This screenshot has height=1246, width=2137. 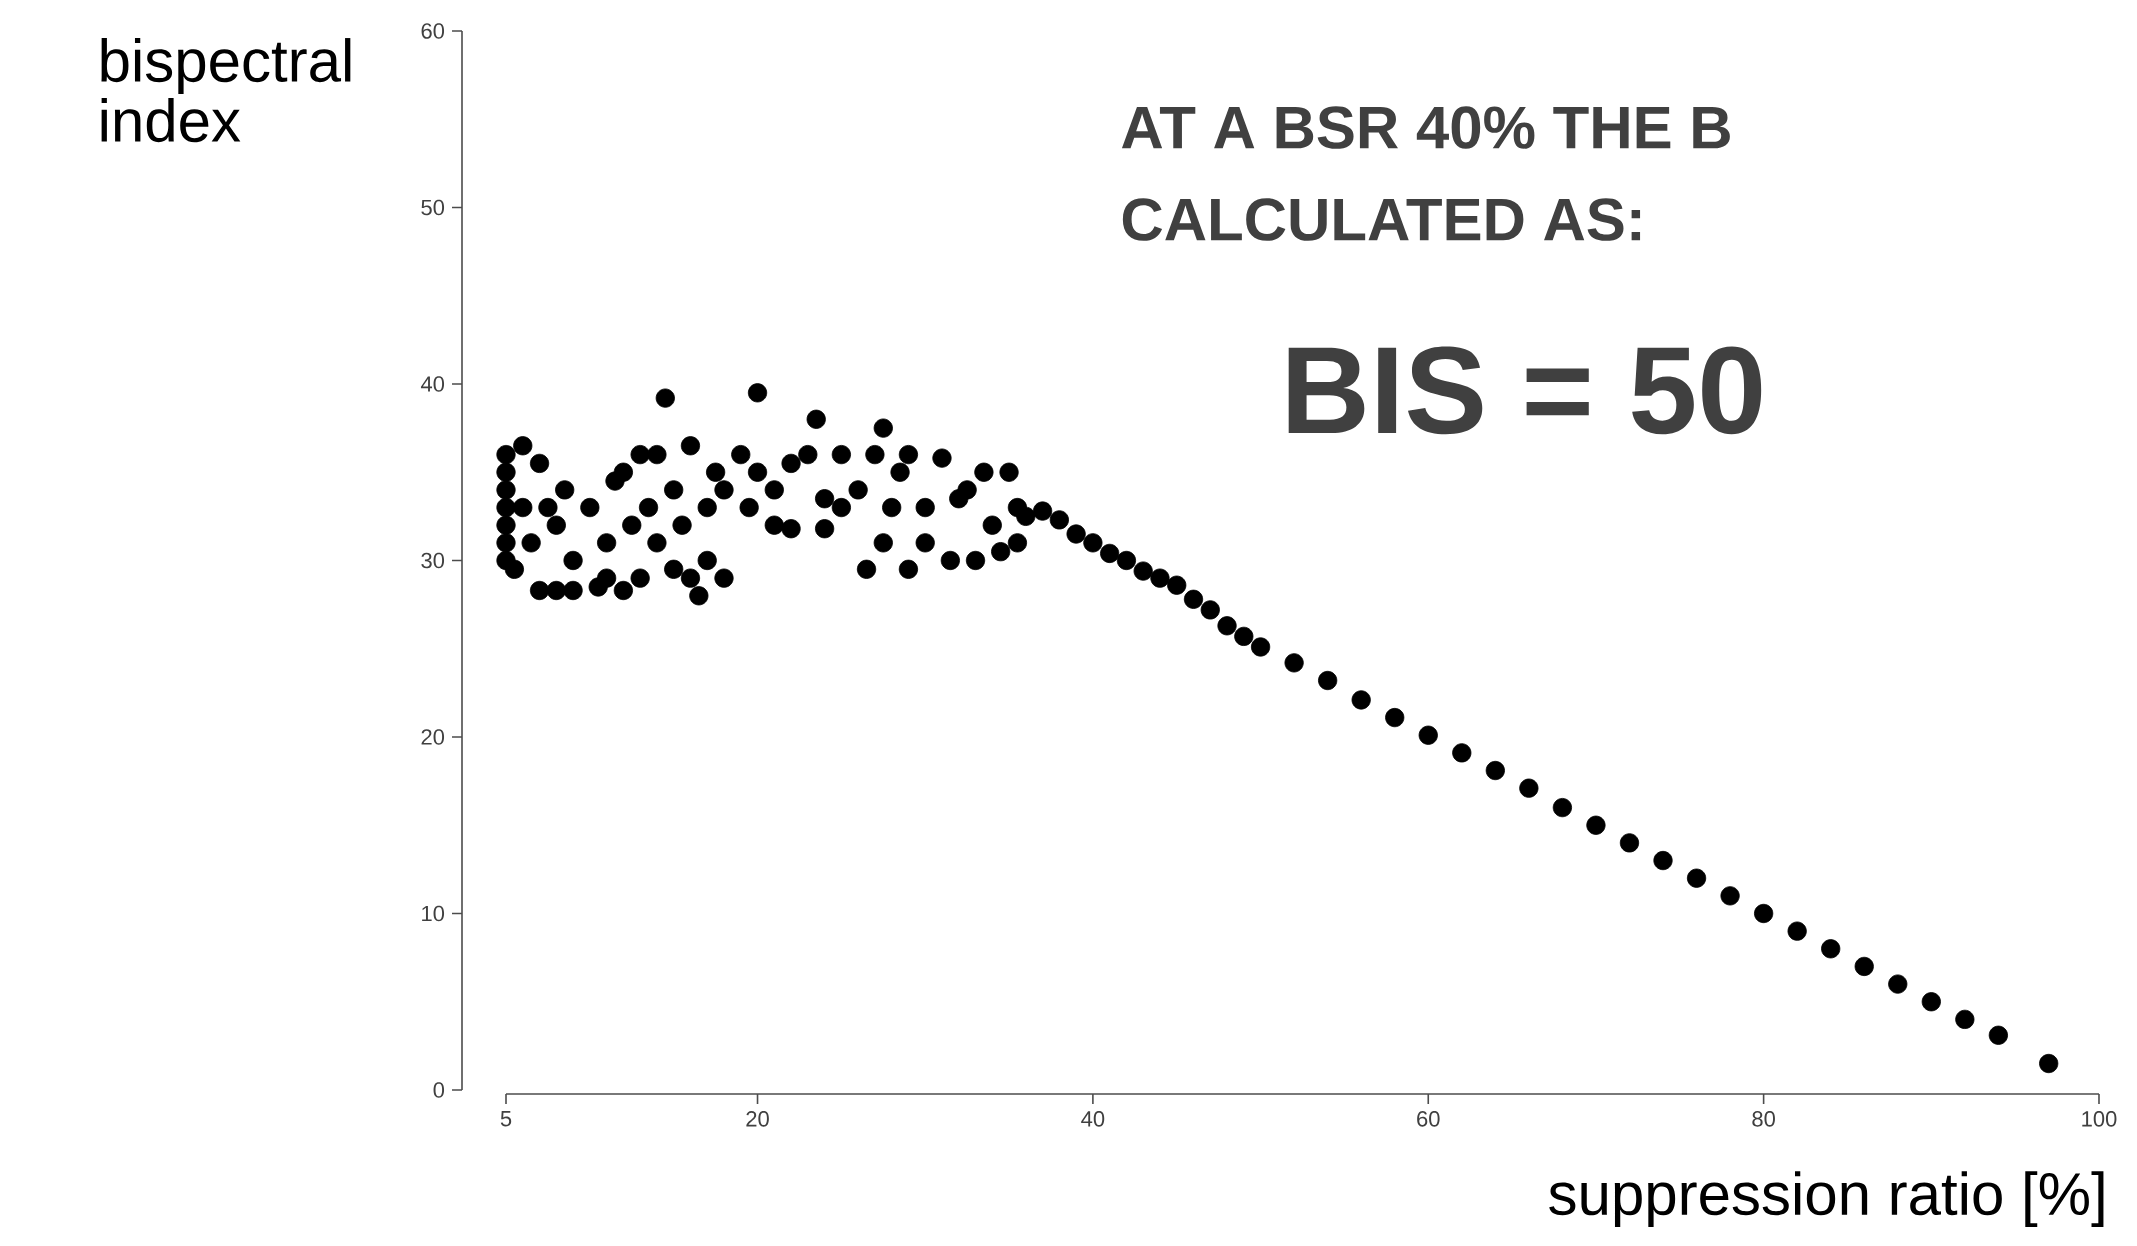 What do you see at coordinates (1826, 1199) in the screenshot?
I see `x-axis-title: suppression ratio [%]` at bounding box center [1826, 1199].